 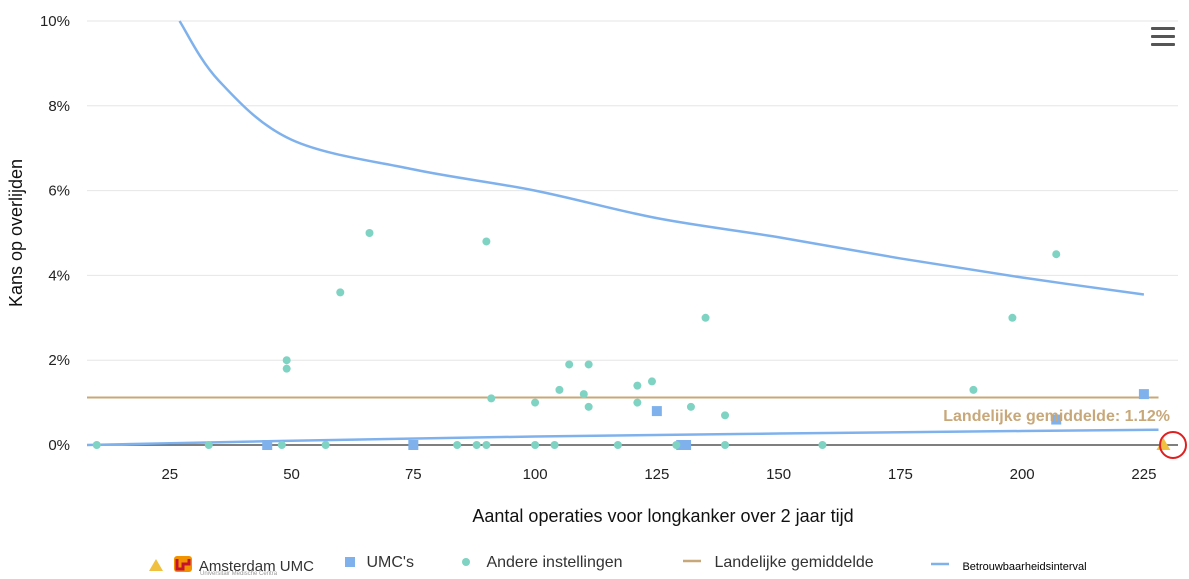 I want to click on y-tick-label: 4%, so click(x=59, y=275).